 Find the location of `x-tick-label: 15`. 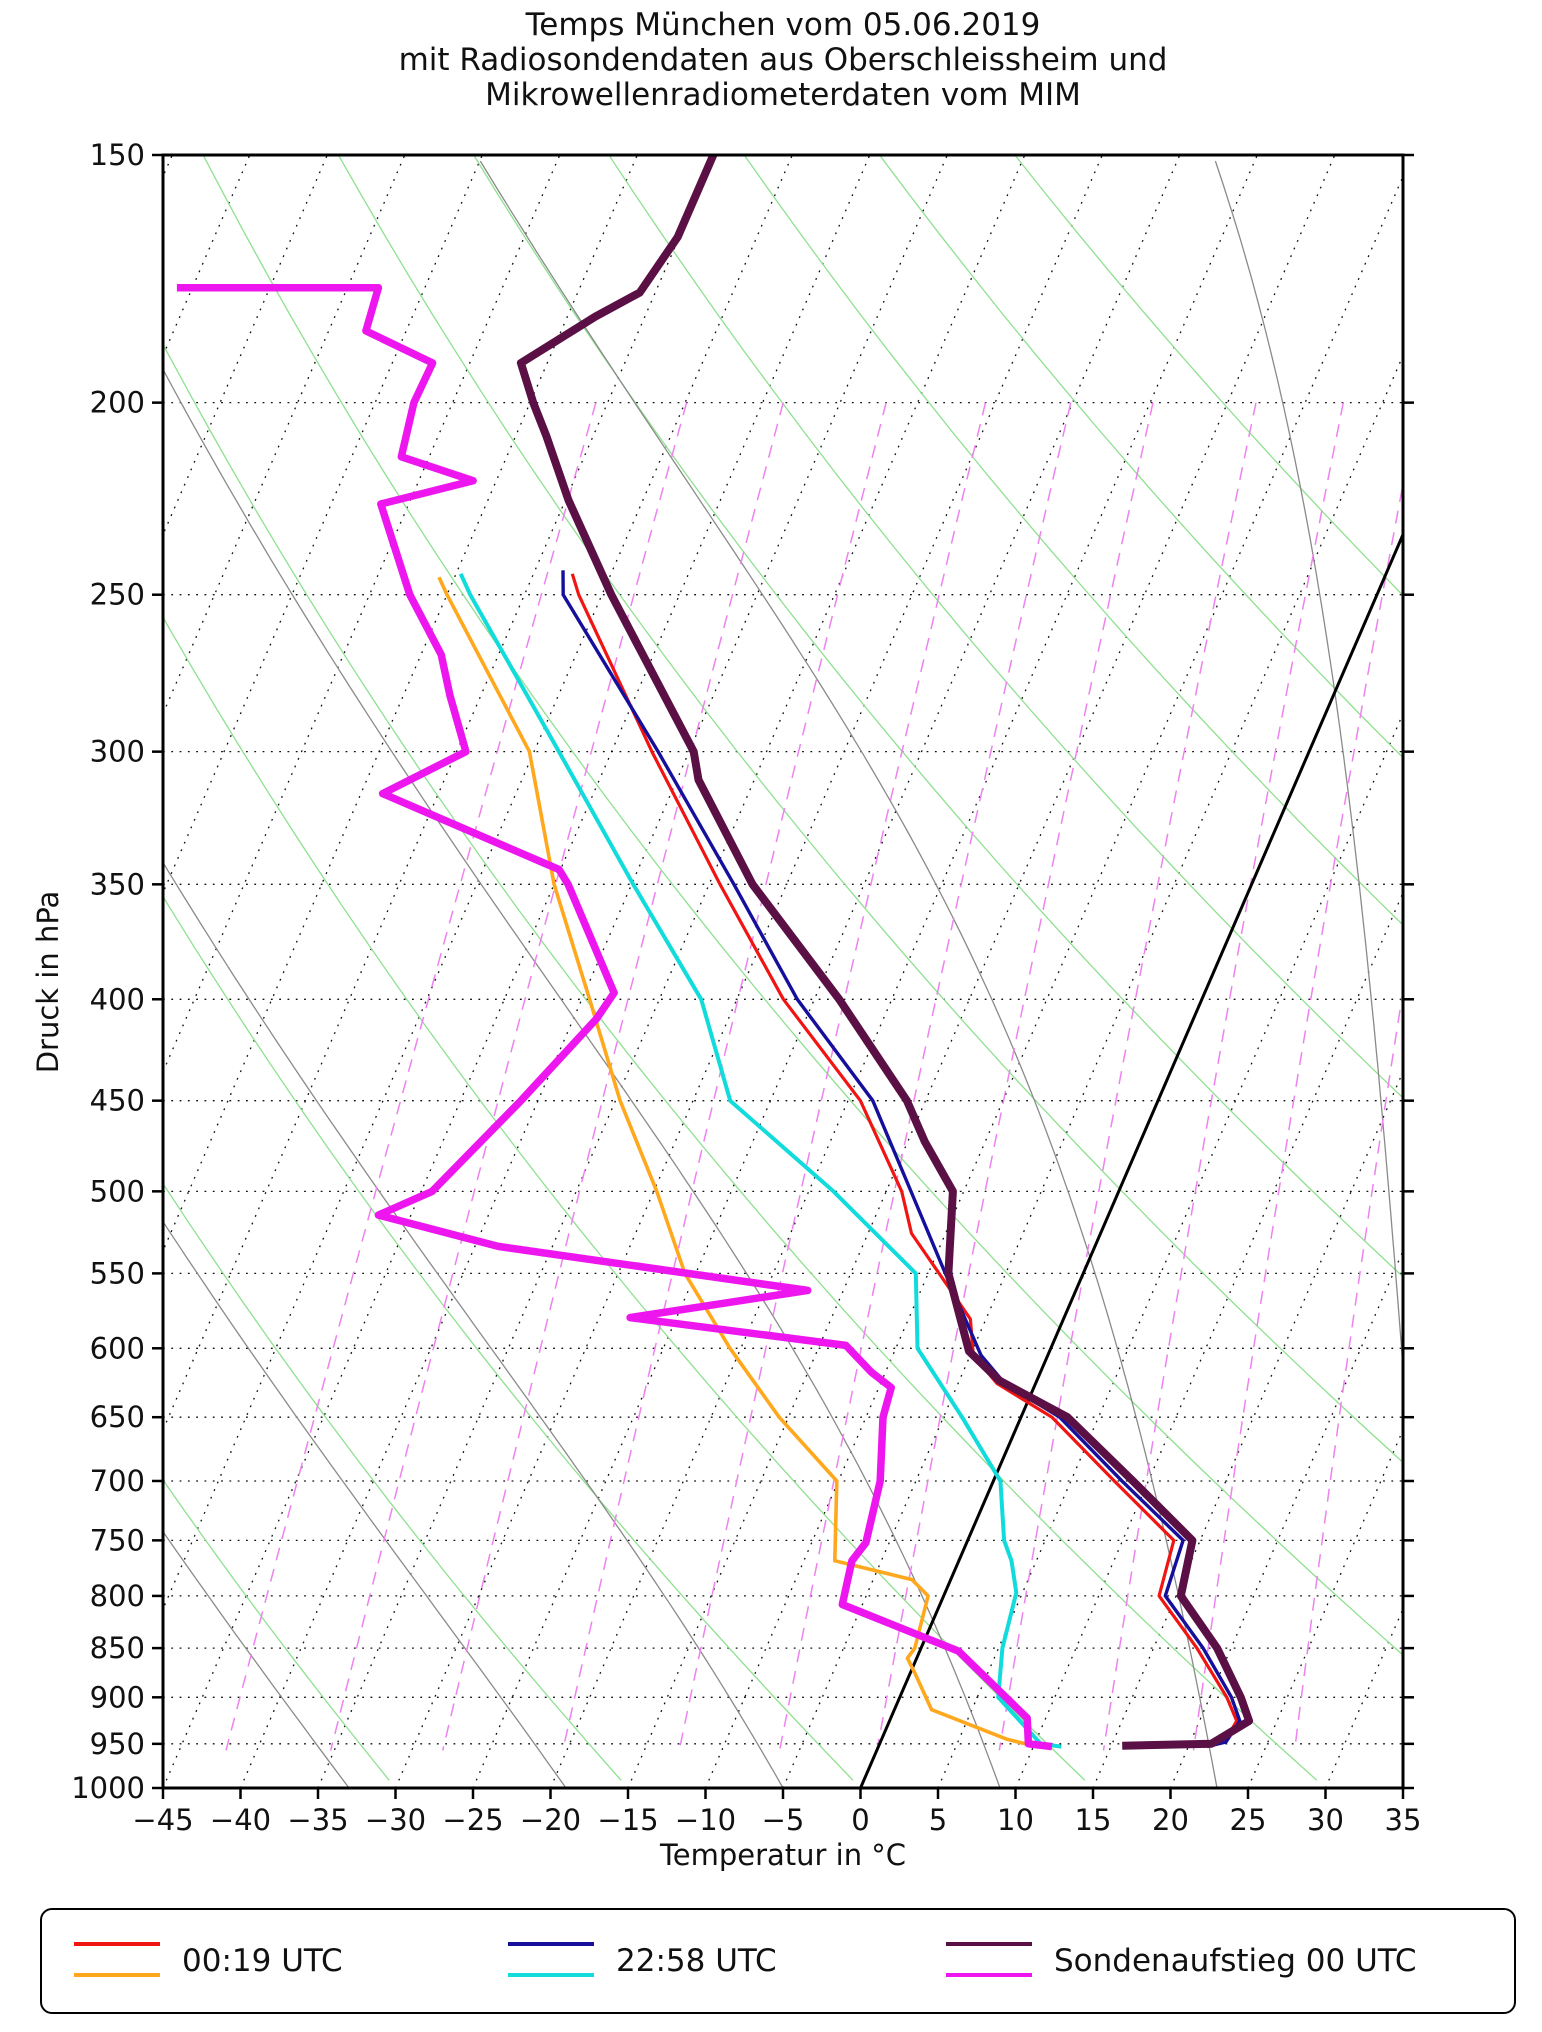

x-tick-label: 15 is located at coordinates (1093, 1820).